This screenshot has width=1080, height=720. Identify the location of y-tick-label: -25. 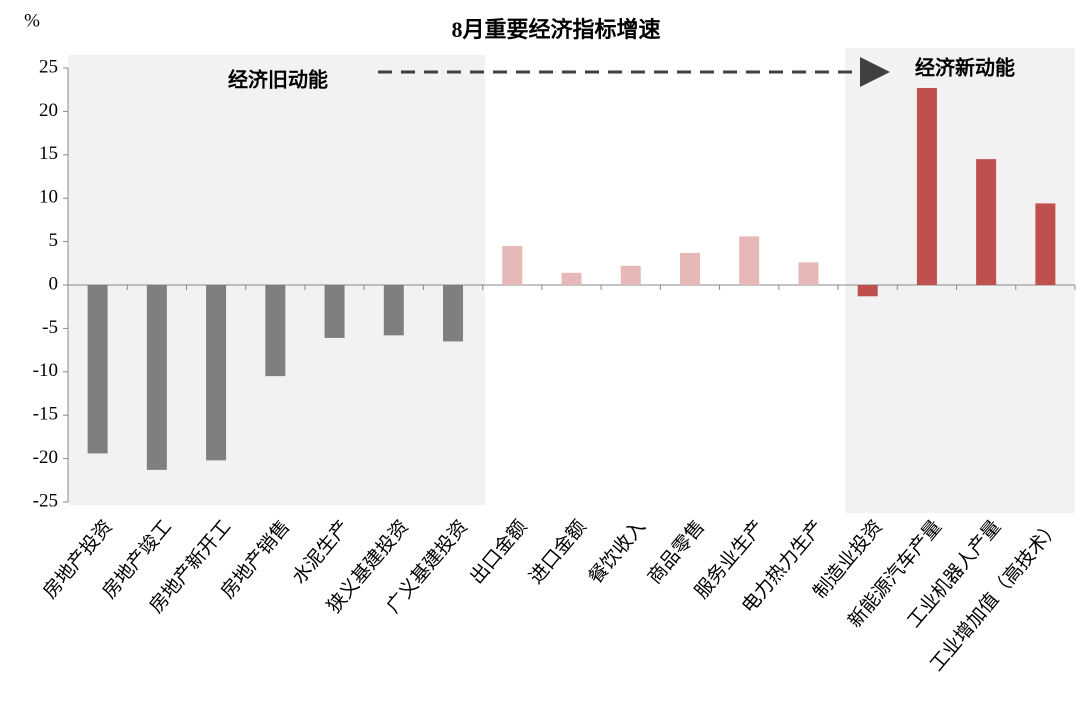
(45, 500).